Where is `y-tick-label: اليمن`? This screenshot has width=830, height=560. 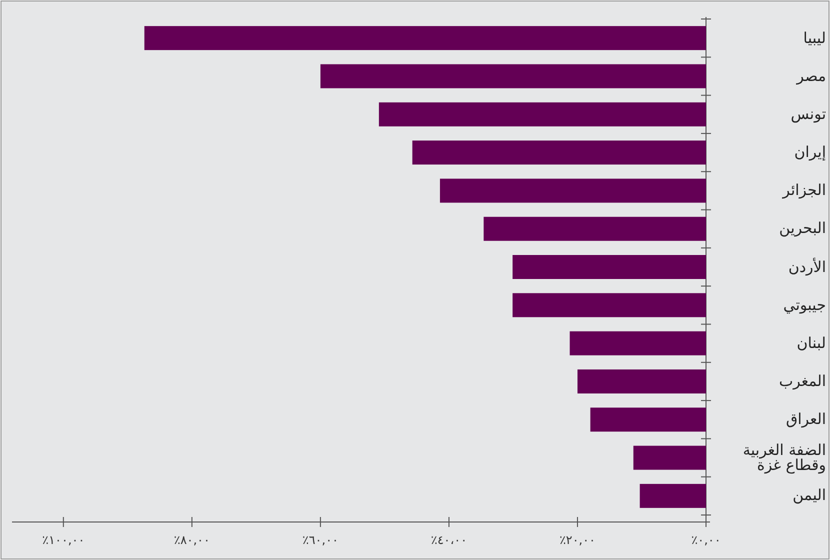
y-tick-label: اليمن is located at coordinates (809, 495).